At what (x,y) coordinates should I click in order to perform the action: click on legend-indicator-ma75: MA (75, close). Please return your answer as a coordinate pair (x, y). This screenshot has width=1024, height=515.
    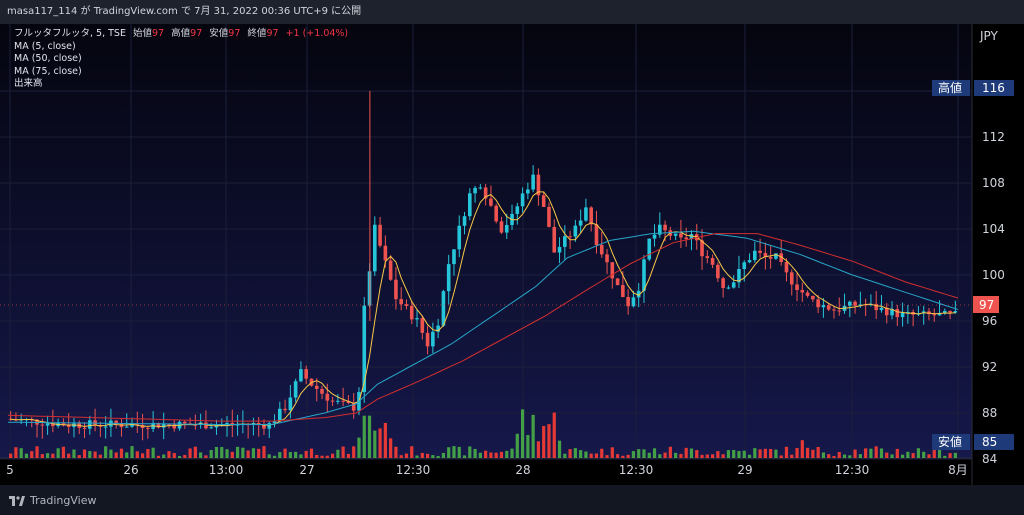
    Looking at the image, I should click on (48, 71).